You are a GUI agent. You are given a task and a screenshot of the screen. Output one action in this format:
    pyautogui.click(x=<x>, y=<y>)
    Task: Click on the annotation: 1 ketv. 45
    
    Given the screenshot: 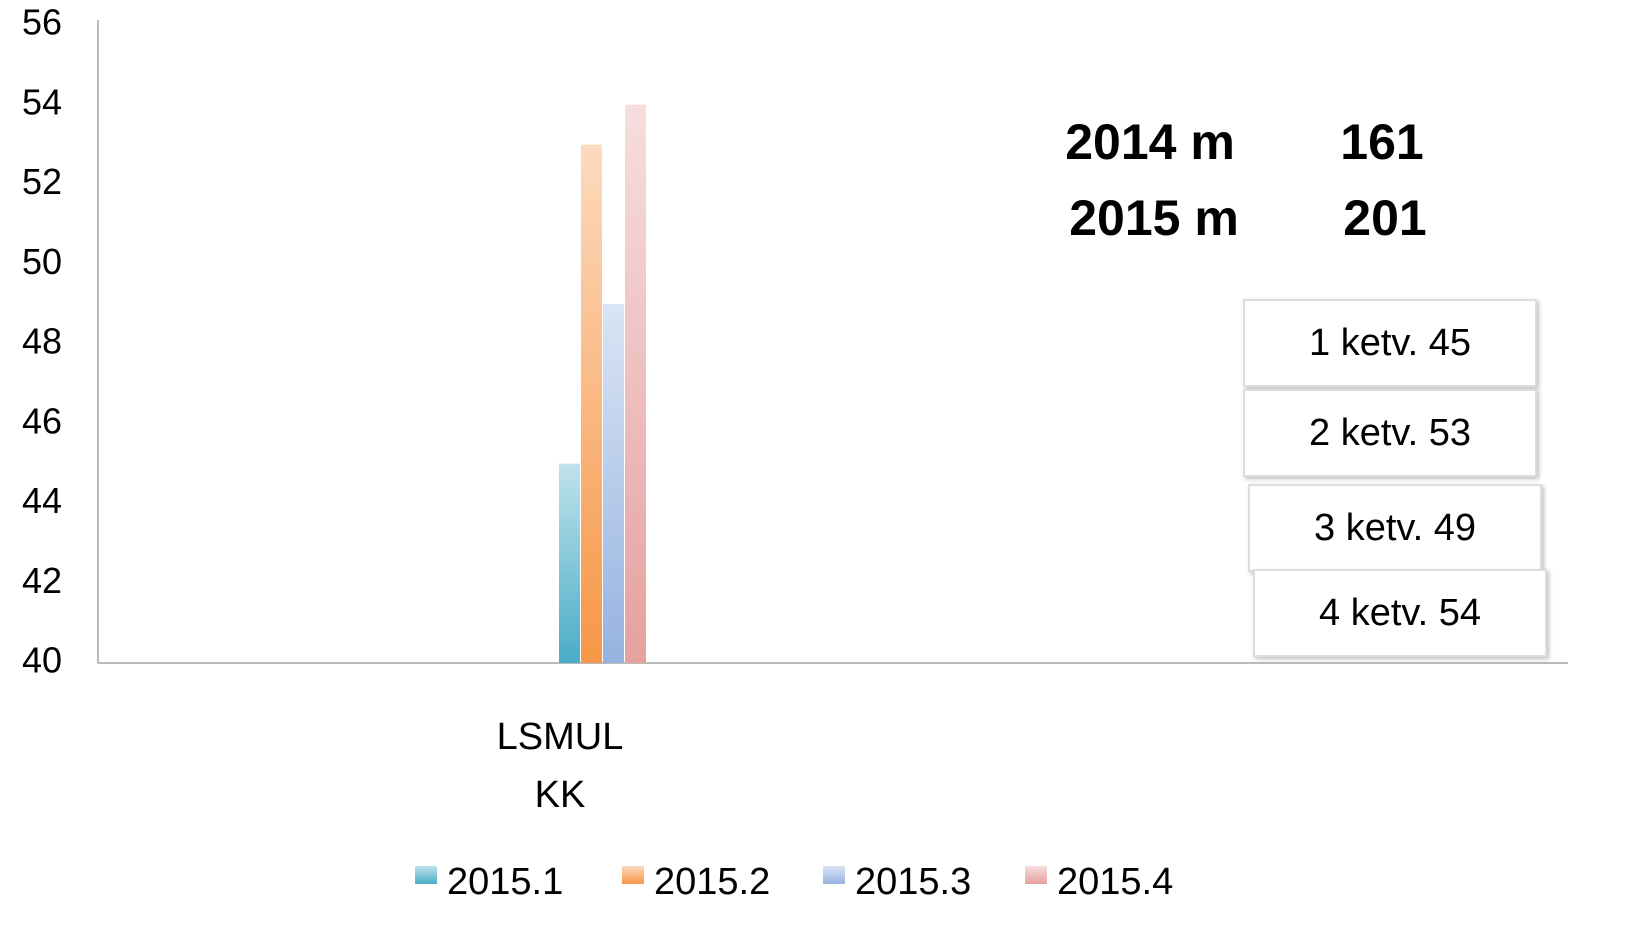 What is the action you would take?
    pyautogui.click(x=1390, y=343)
    